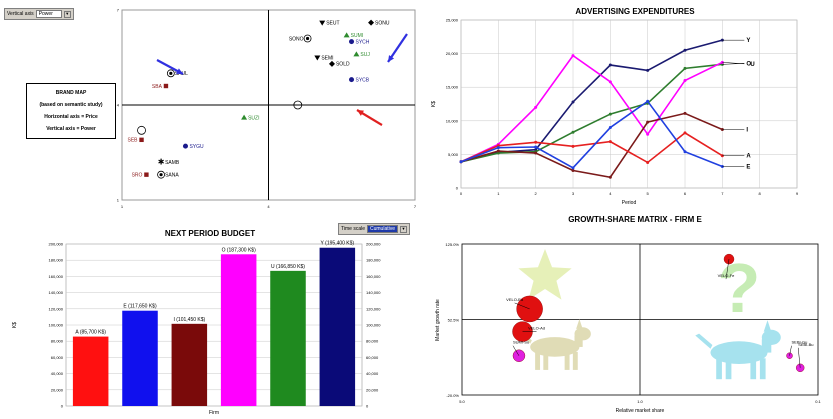  I want to click on point-label: SYCH, so click(363, 42).